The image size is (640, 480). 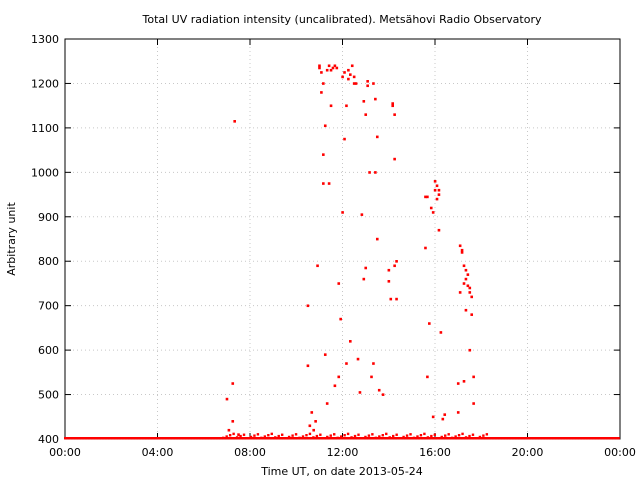 I want to click on y-tick-label: 700, so click(x=48, y=306).